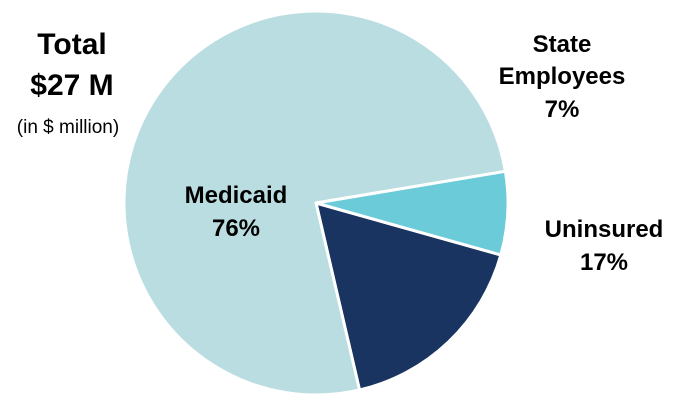  What do you see at coordinates (562, 76) in the screenshot?
I see `slice-label-state-employees-name-line2: Employees` at bounding box center [562, 76].